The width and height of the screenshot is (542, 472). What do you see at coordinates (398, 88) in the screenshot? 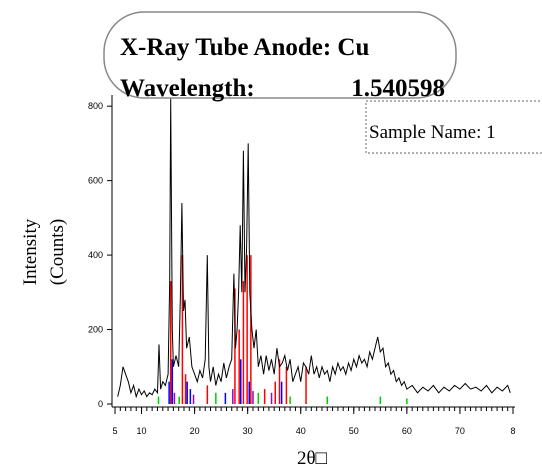
I see `wavelength-value: 1.540598` at bounding box center [398, 88].